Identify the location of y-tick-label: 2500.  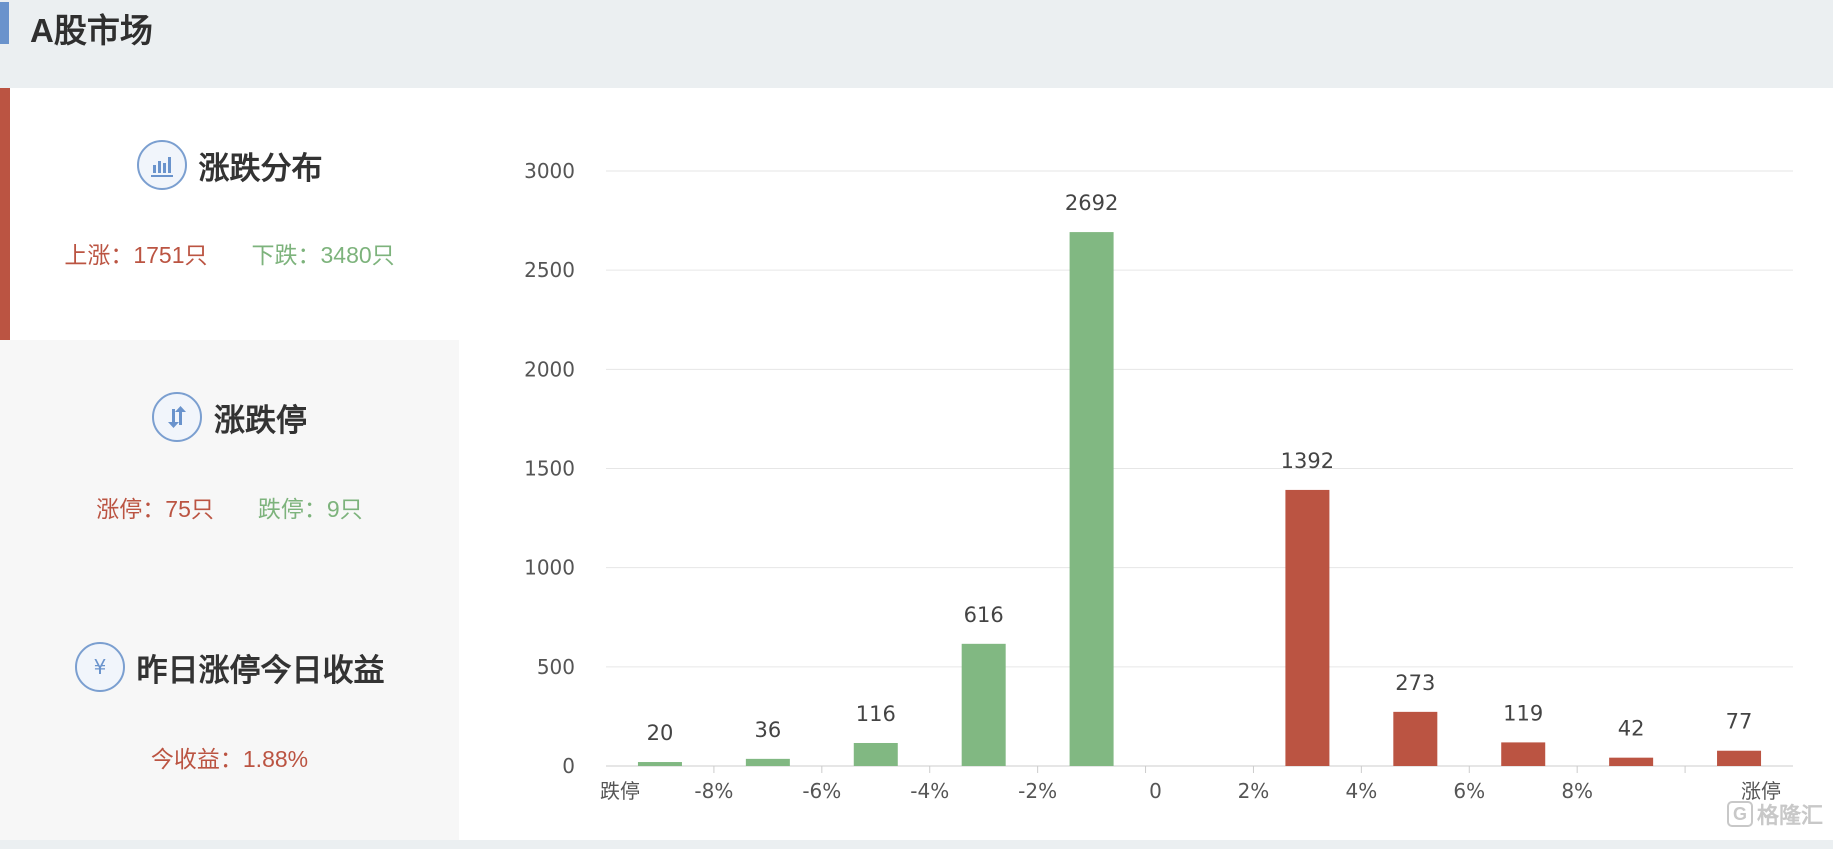
(549, 270).